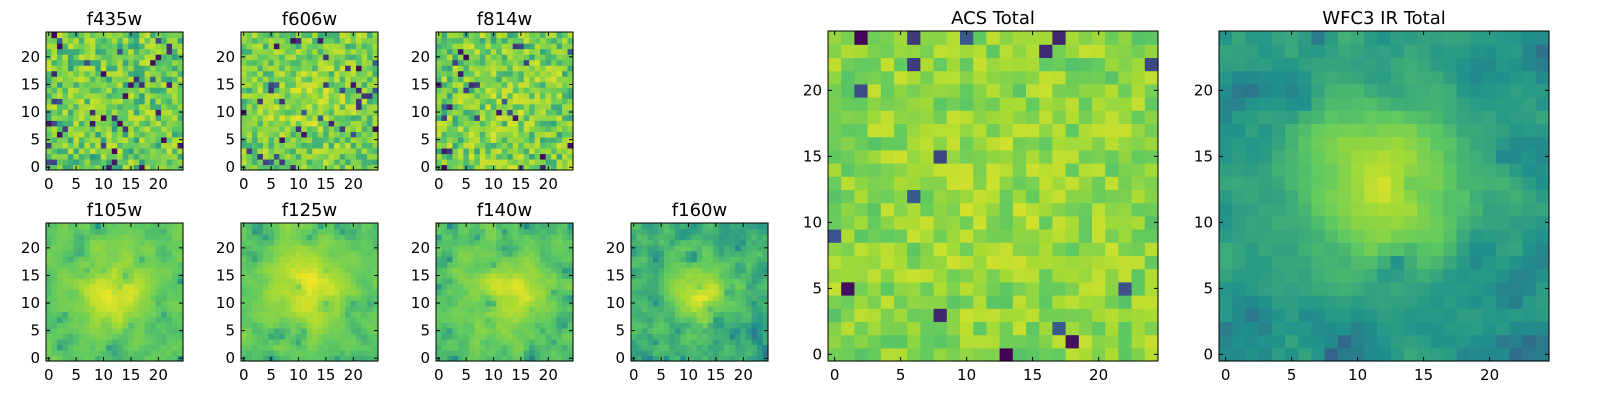 The image size is (1600, 400). What do you see at coordinates (420, 303) in the screenshot?
I see `y-tick-label: 10` at bounding box center [420, 303].